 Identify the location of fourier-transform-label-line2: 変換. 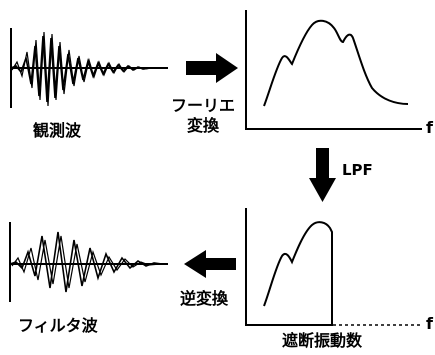
(203, 125).